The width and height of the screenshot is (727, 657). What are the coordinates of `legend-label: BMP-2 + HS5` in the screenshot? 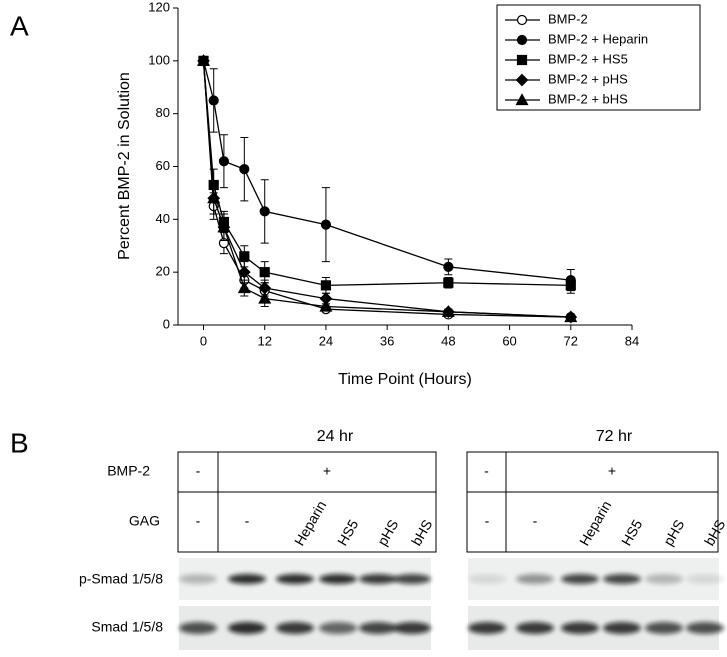 It's located at (588, 58).